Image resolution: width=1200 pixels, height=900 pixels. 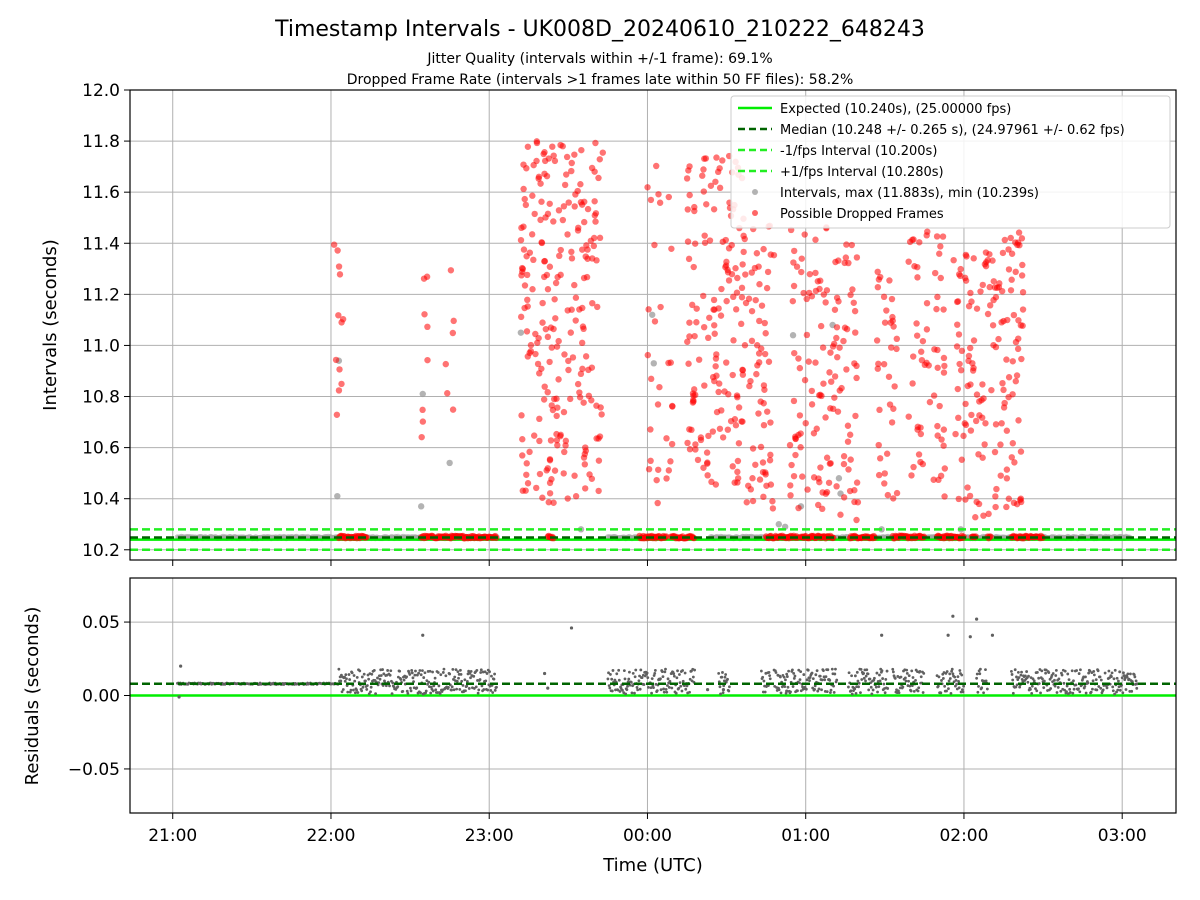 What do you see at coordinates (652, 314) in the screenshot?
I see `interval-point` at bounding box center [652, 314].